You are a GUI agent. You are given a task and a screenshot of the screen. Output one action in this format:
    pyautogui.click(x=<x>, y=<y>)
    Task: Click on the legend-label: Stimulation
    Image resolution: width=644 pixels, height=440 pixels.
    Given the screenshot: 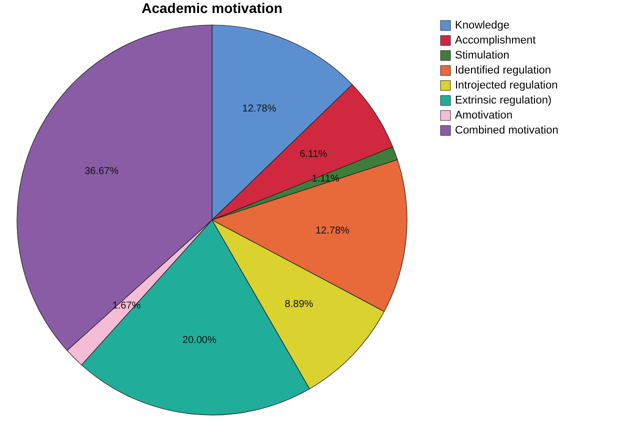 What is the action you would take?
    pyautogui.click(x=482, y=56)
    